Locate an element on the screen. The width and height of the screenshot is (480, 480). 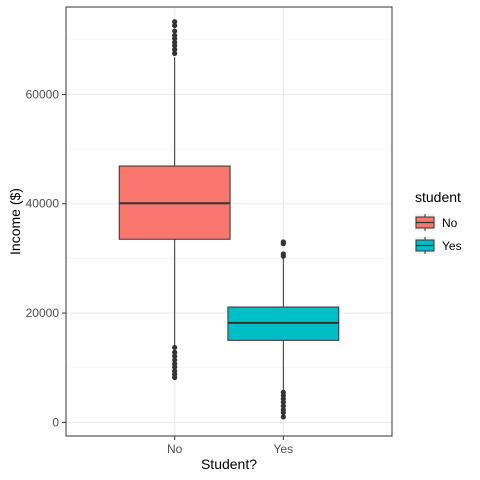
legend-item-yes: Yes is located at coordinates (438, 245).